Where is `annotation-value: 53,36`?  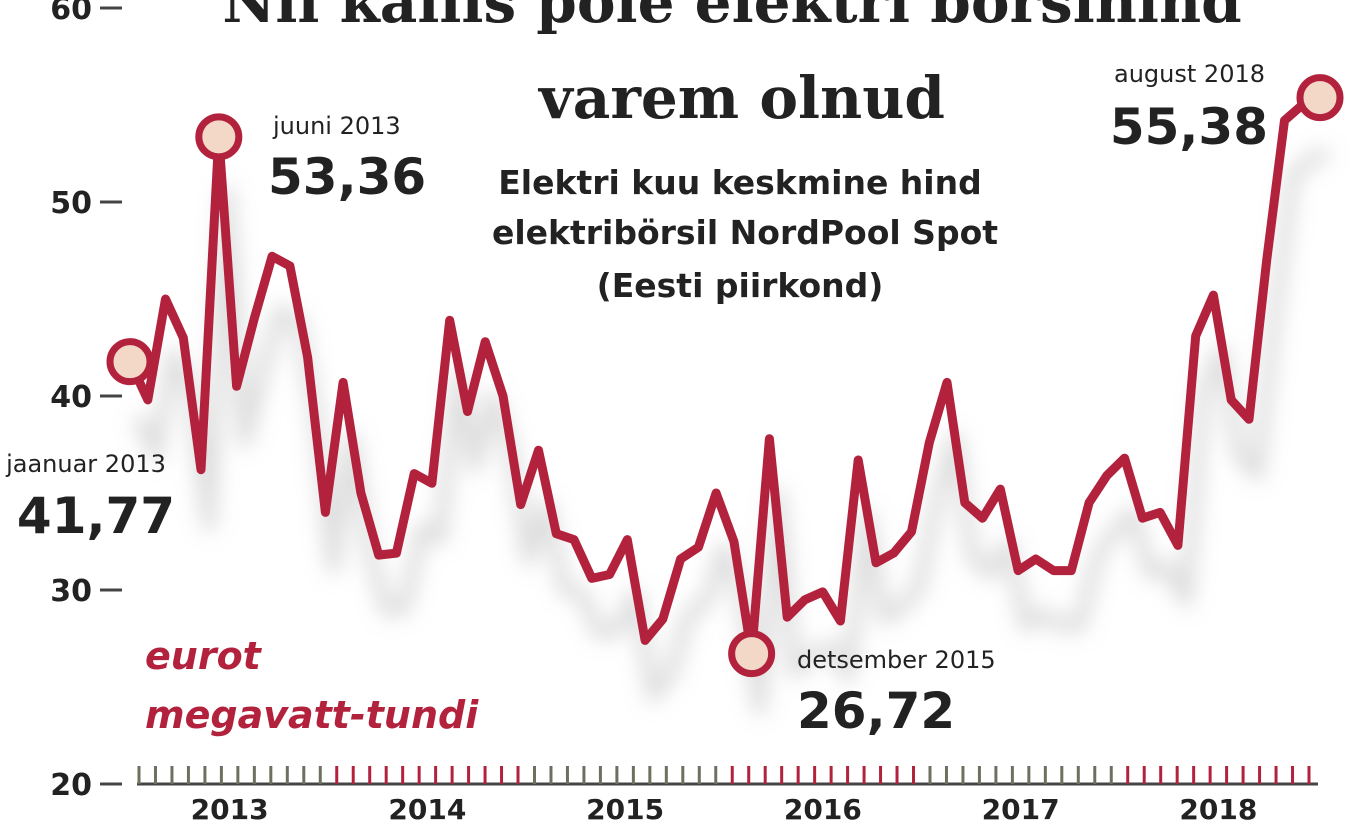
annotation-value: 53,36 is located at coordinates (347, 177).